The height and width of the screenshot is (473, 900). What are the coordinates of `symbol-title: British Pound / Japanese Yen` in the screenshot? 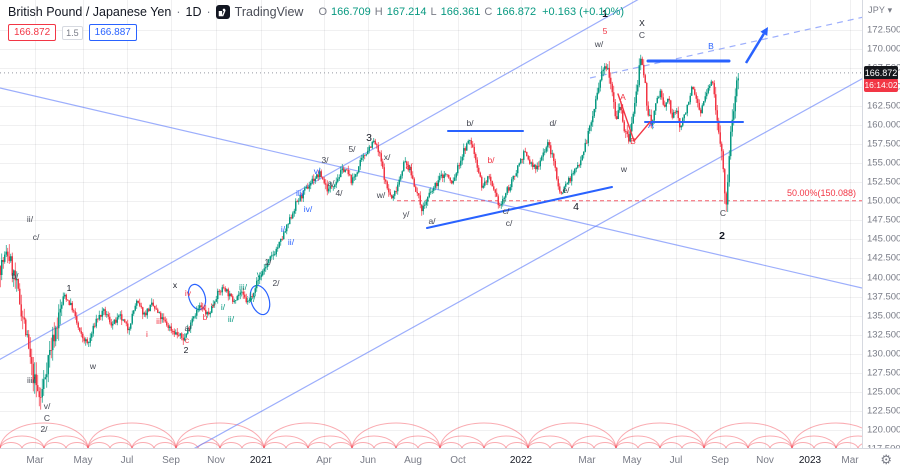 It's located at (90, 12).